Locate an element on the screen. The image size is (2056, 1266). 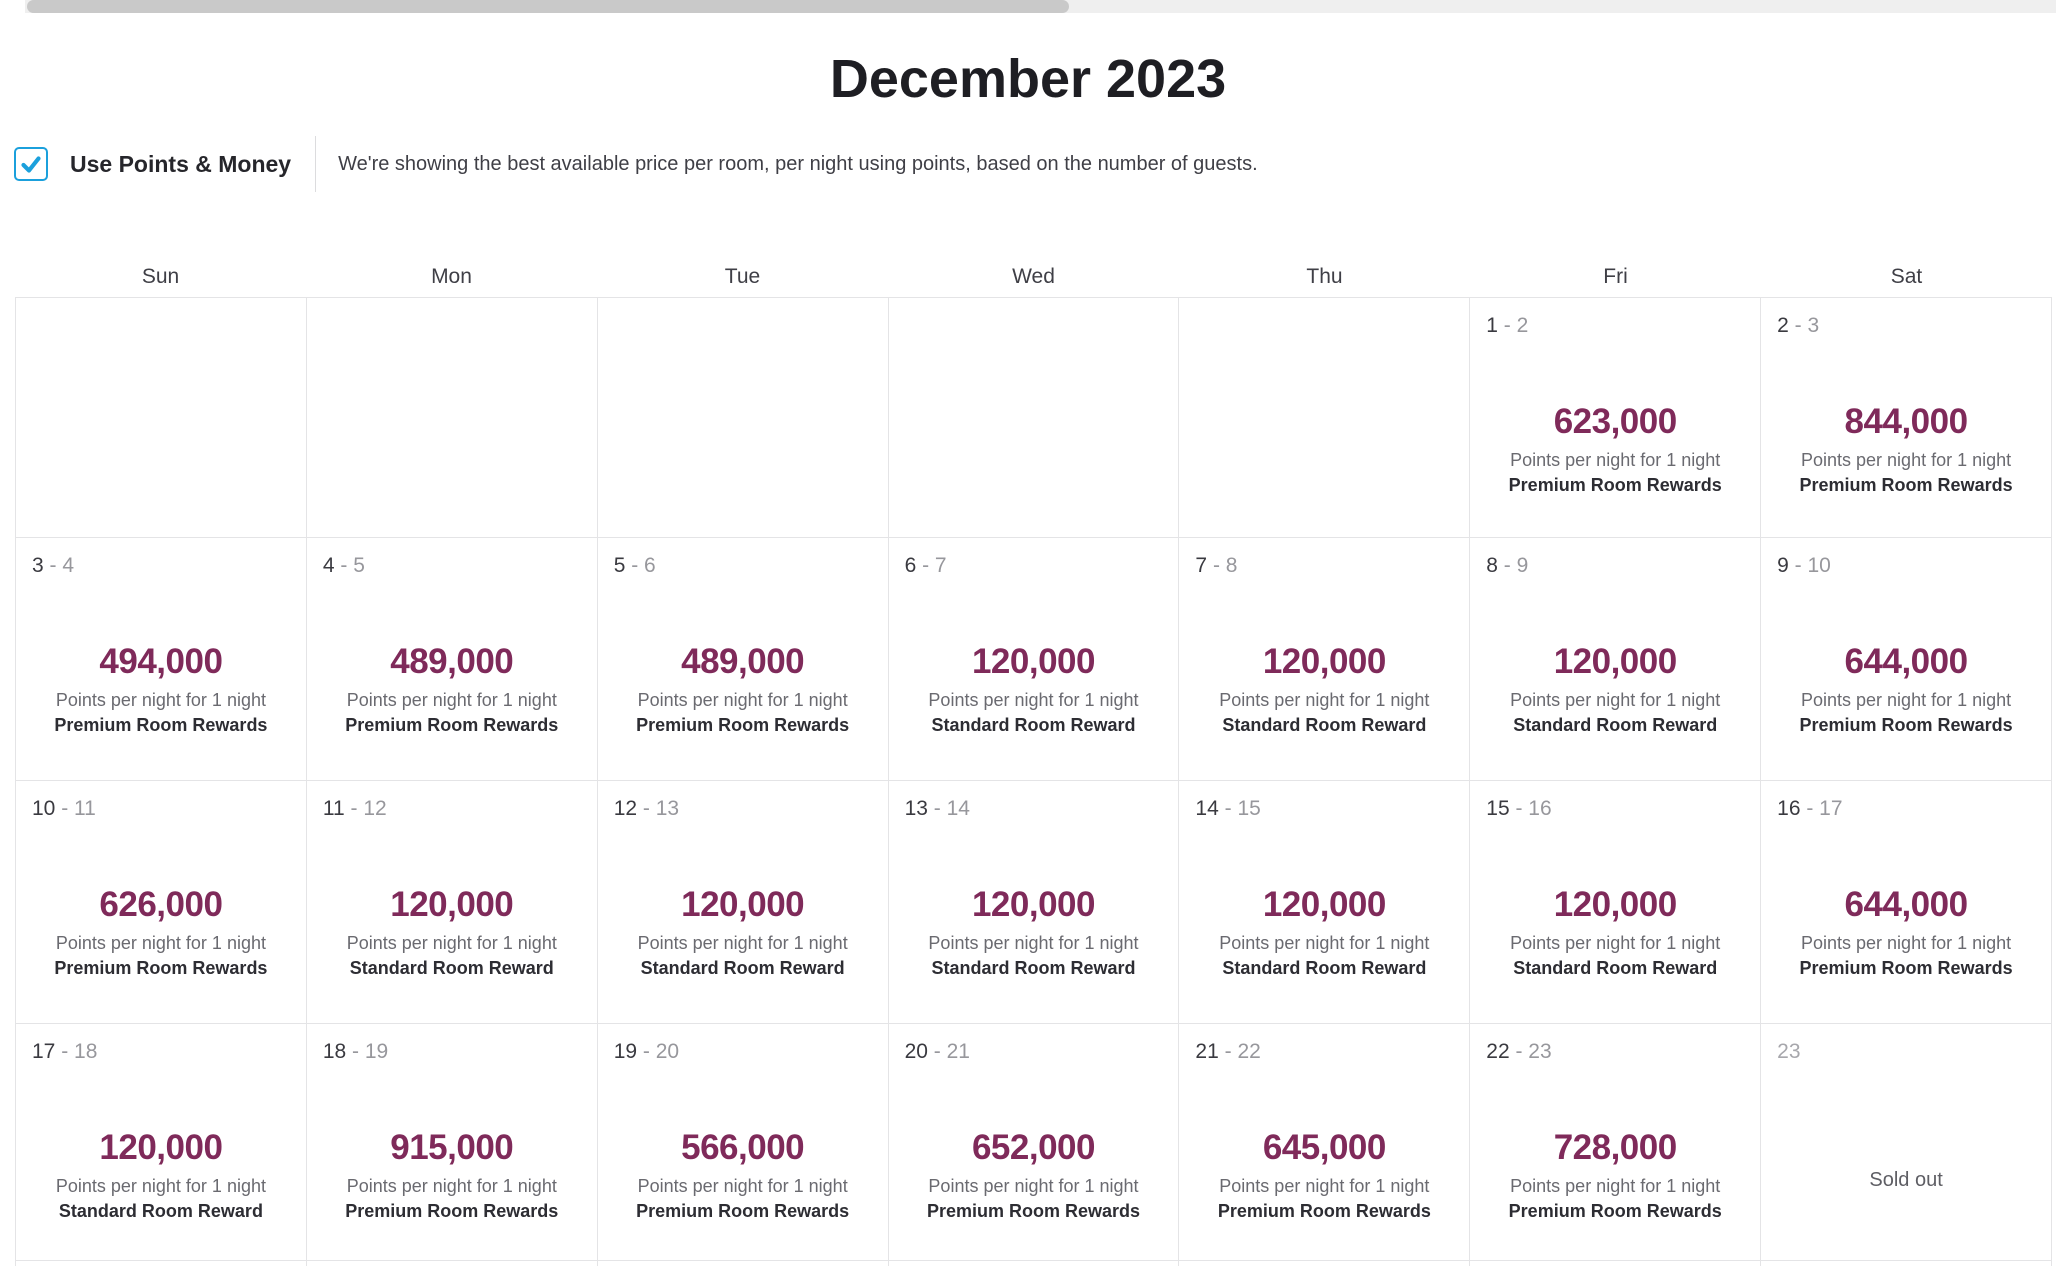
date-end: - 7 is located at coordinates (931, 565).